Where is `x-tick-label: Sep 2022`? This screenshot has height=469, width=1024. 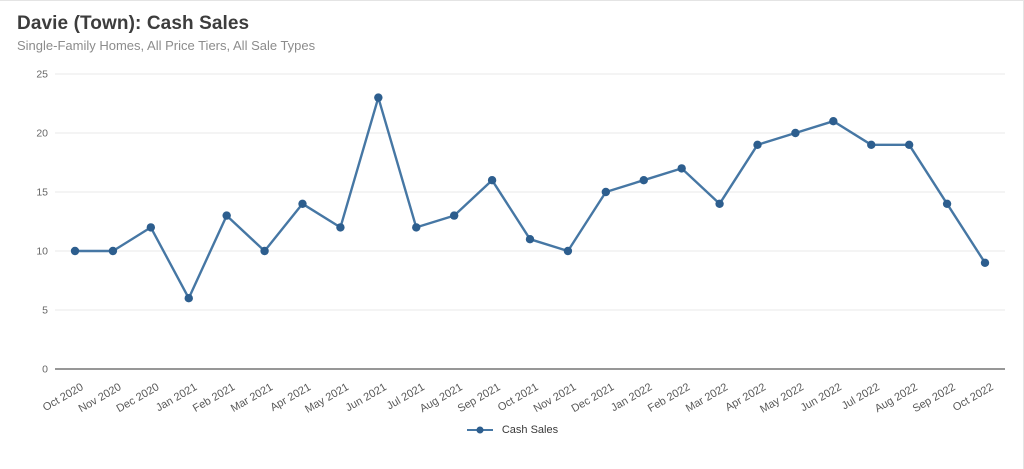
x-tick-label: Sep 2022 is located at coordinates (934, 398).